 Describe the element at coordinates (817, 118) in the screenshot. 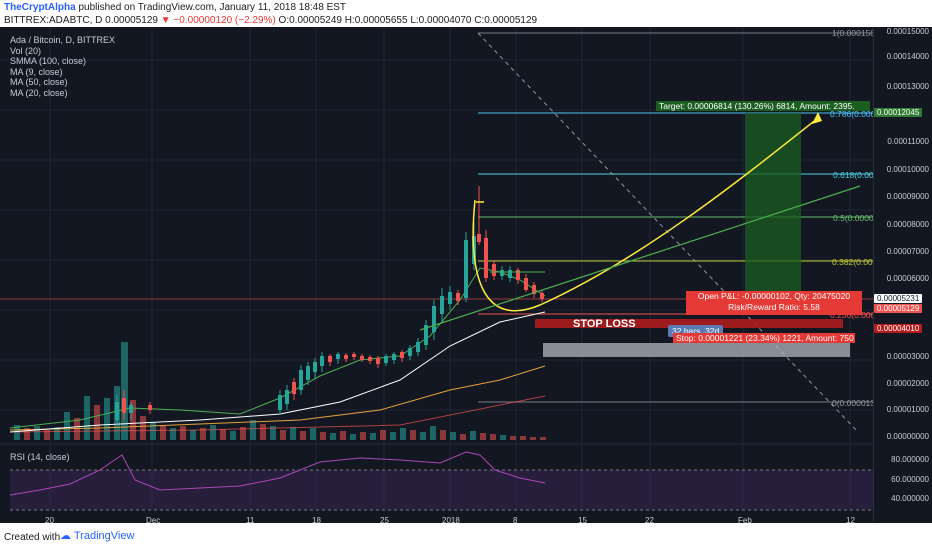

I see `arrow-head-icon` at that location.